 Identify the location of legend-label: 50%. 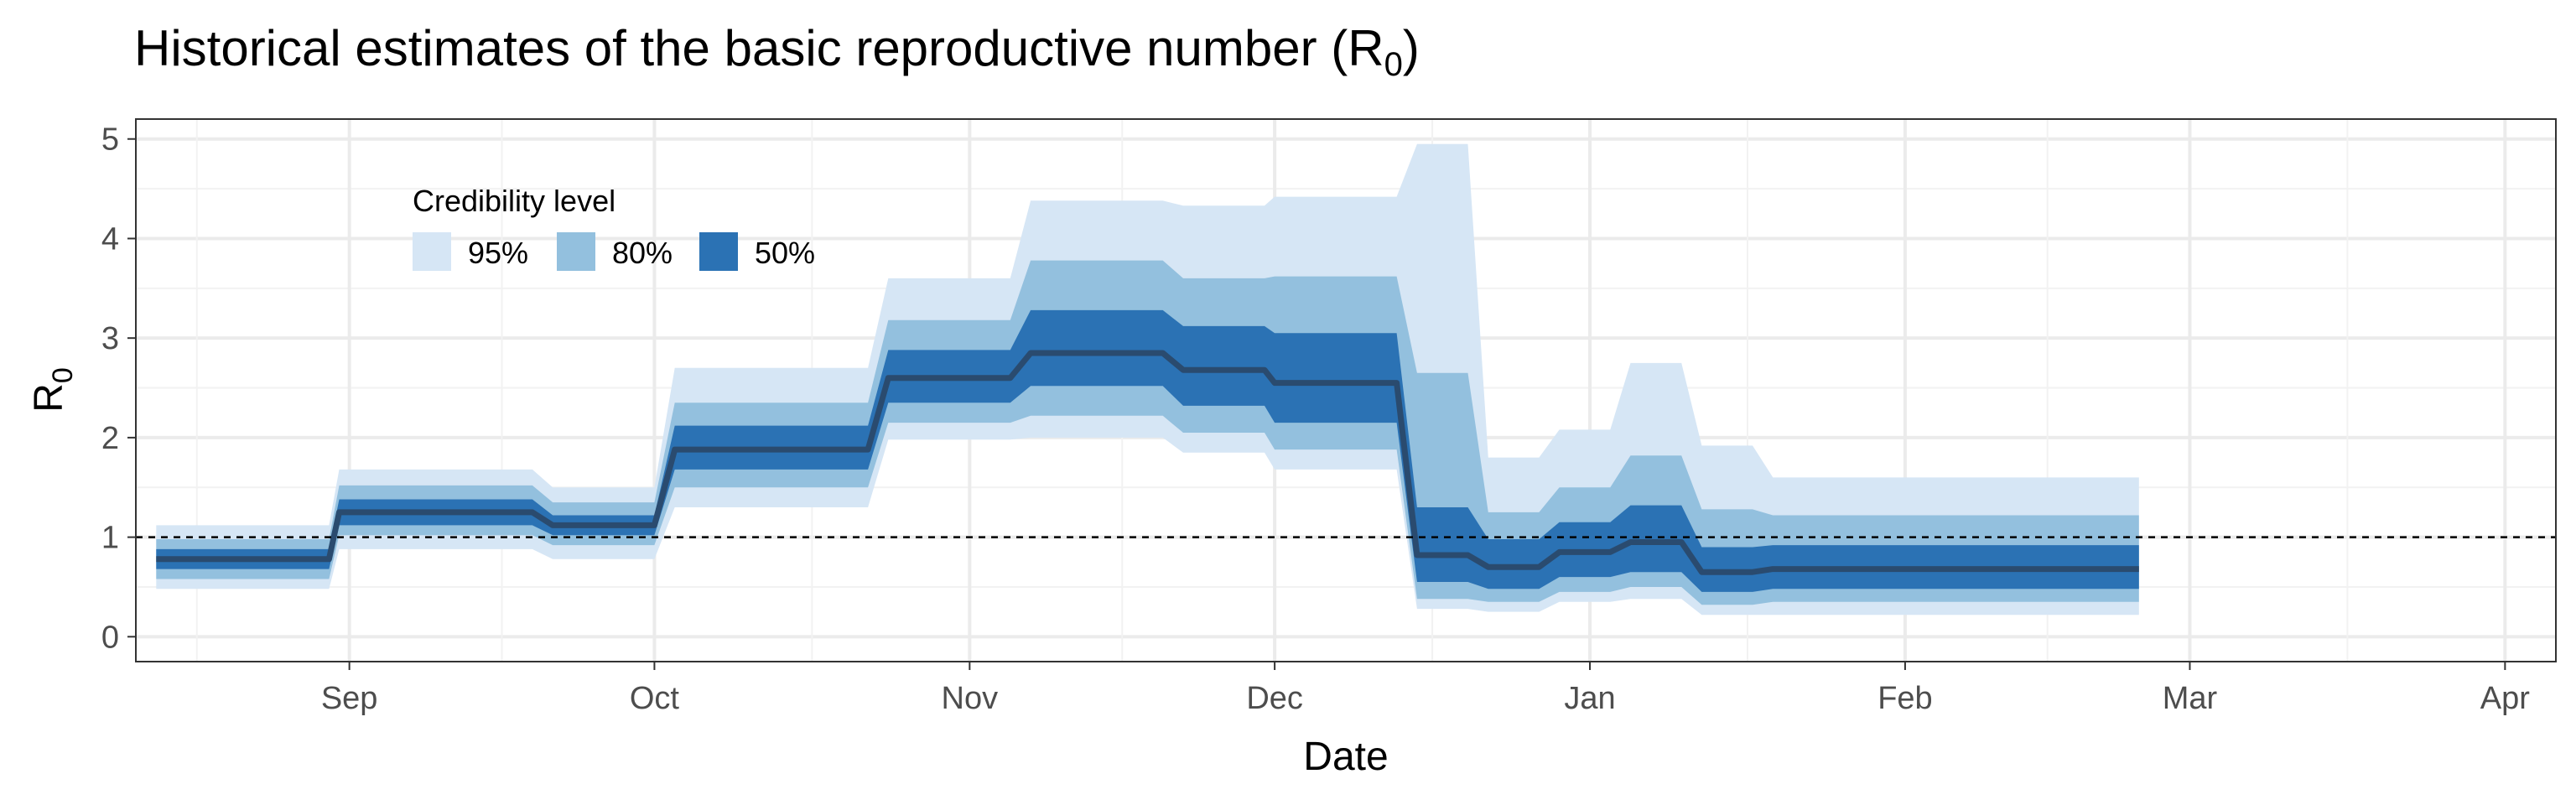
(785, 253).